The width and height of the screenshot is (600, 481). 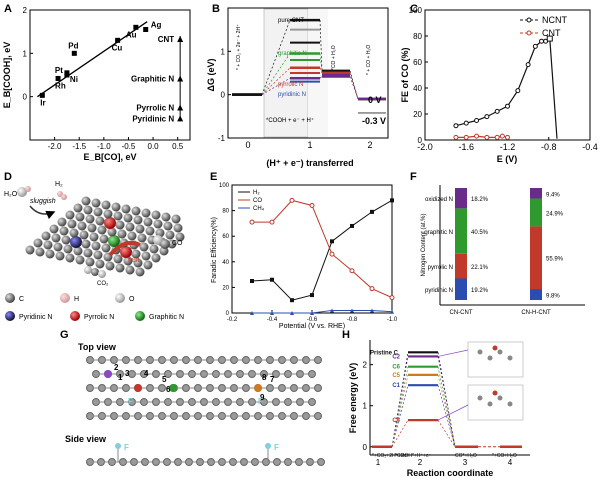 I want to click on panel-f-ylabel: Nitrogen Content (at.%), so click(x=424, y=244).